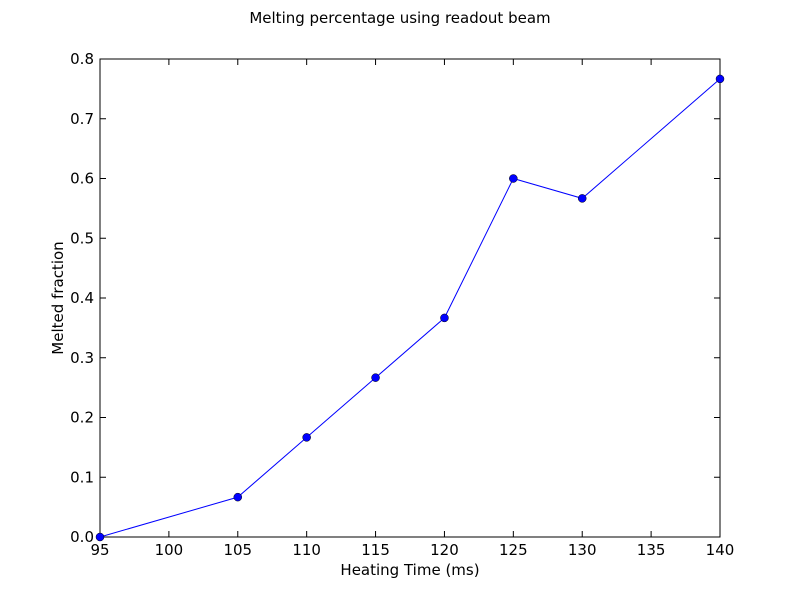  What do you see at coordinates (82, 418) in the screenshot?
I see `y-tick-label: 0.2` at bounding box center [82, 418].